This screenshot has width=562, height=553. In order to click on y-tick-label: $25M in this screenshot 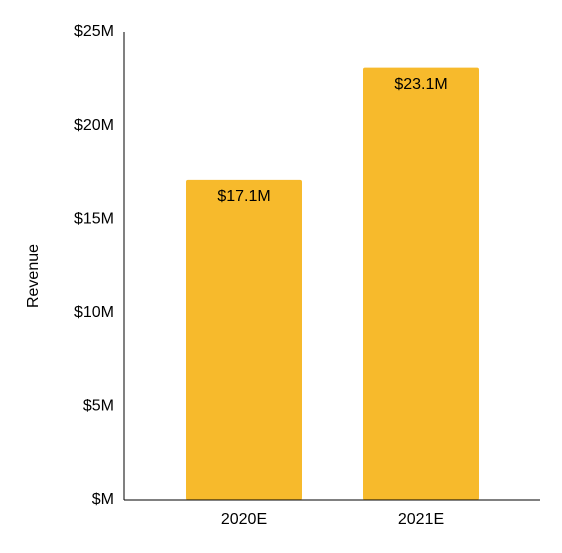, I will do `click(94, 31)`.